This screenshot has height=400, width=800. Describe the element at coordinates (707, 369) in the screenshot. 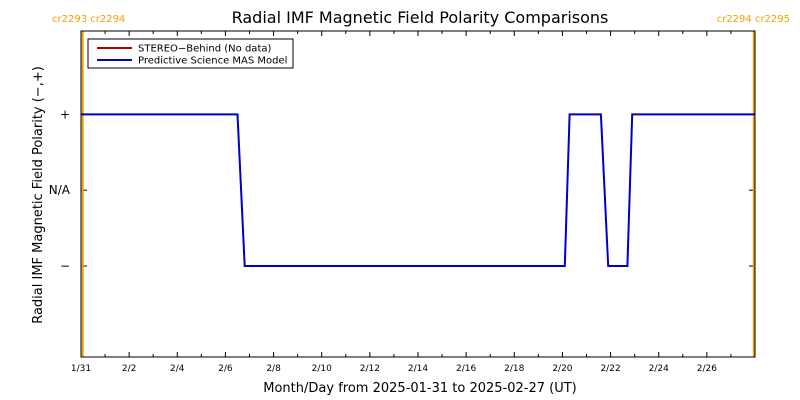

I see `x-tick-label: 2/26` at that location.